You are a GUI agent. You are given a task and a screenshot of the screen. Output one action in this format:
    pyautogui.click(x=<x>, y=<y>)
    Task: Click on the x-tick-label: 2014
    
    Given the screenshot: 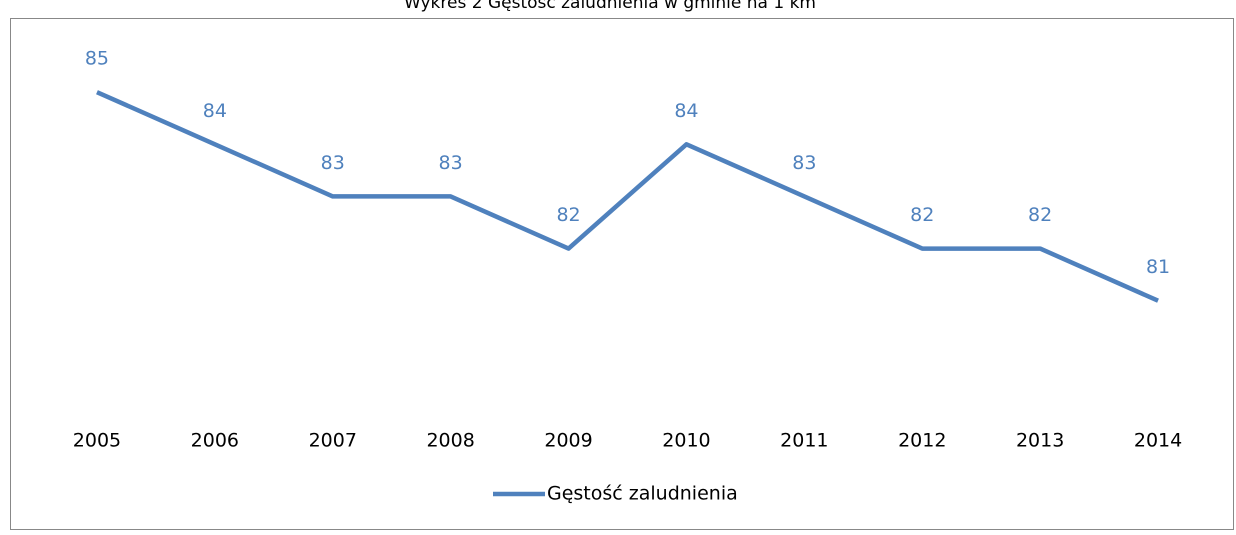 What is the action you would take?
    pyautogui.click(x=1158, y=441)
    